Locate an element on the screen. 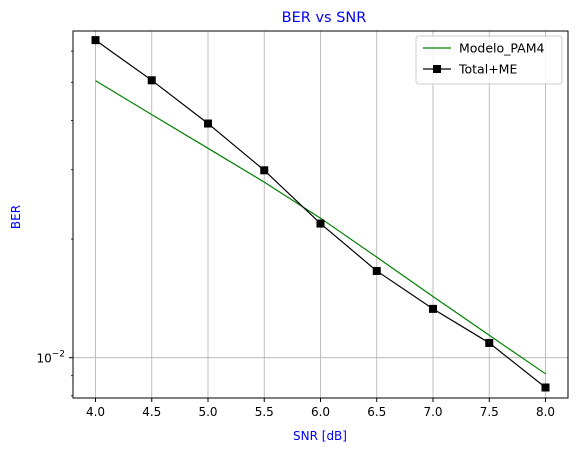  y-axis-label: BER is located at coordinates (16, 217).